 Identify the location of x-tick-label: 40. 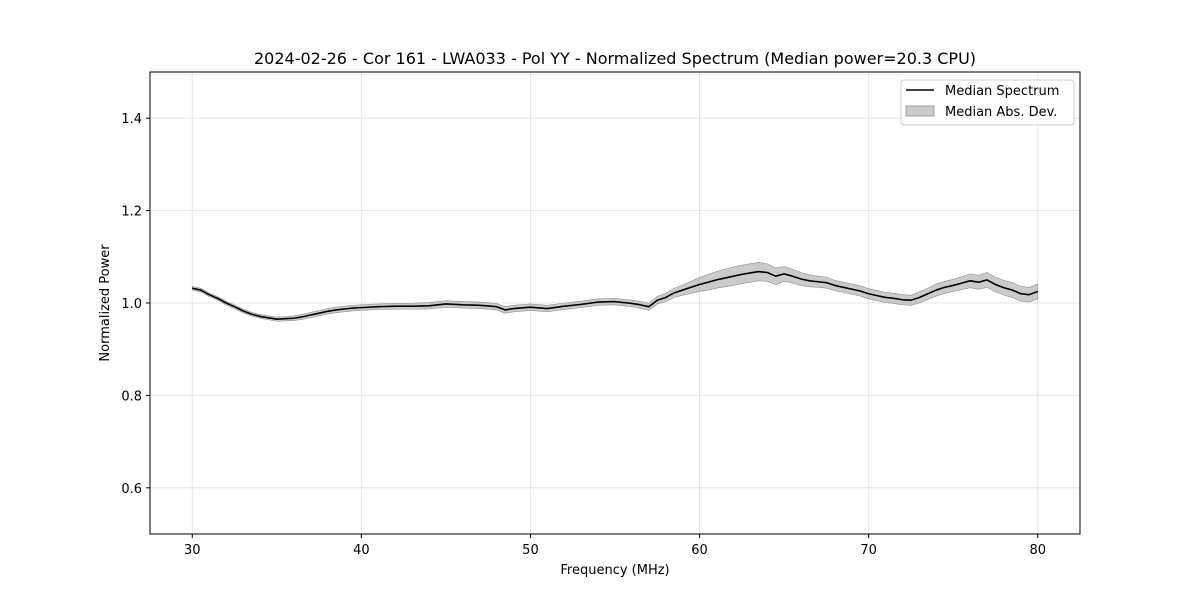
(361, 550).